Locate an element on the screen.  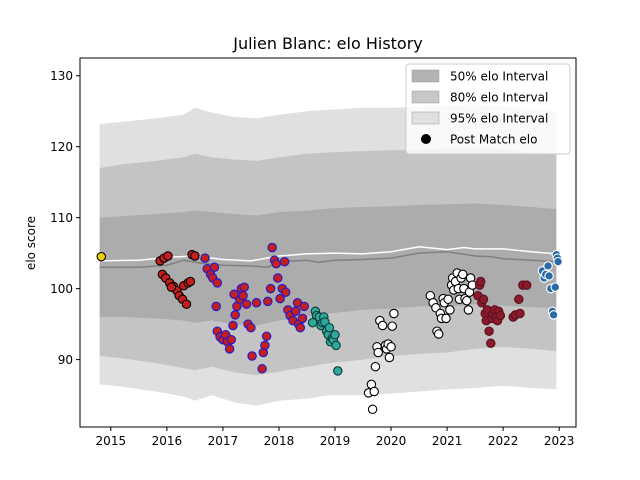
y-tick-label: 90 is located at coordinates (65, 360).